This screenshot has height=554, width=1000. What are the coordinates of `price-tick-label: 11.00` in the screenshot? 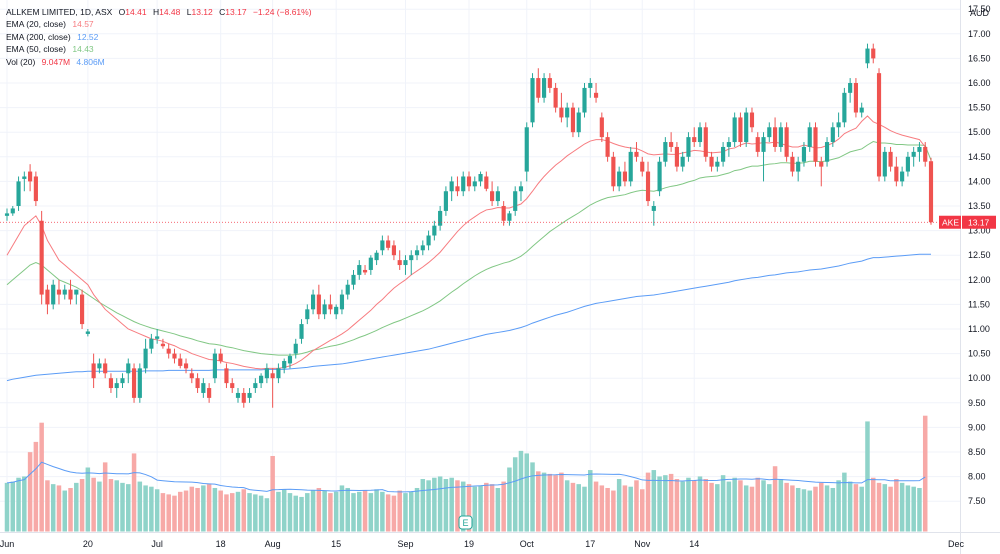 It's located at (979, 329).